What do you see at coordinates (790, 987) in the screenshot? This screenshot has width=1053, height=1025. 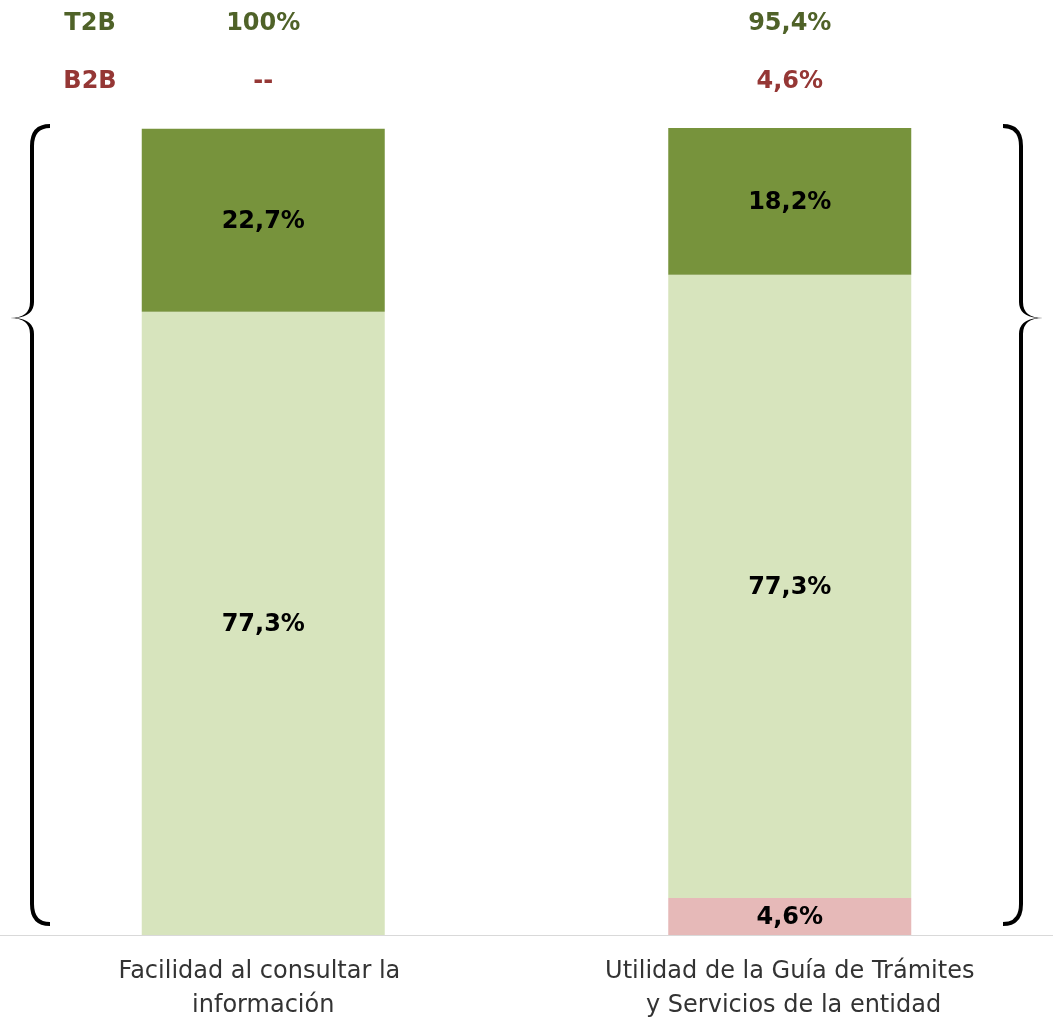 I see `x-tick-label: Utilidad de la Guía de Trámites y Servicios de la entidad` at bounding box center [790, 987].